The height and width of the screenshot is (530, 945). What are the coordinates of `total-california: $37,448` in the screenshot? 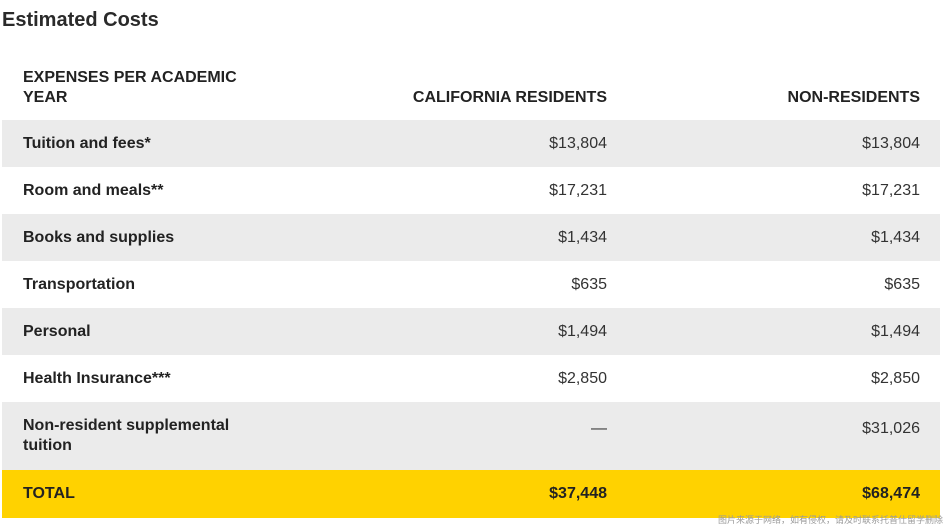 It's located at (449, 494).